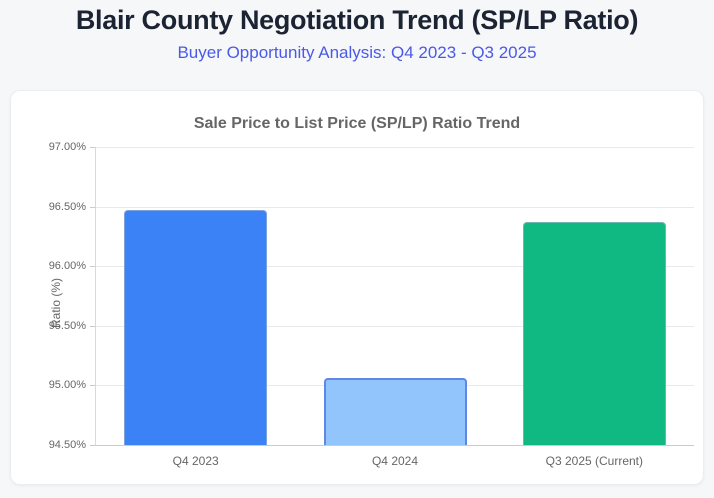 The height and width of the screenshot is (498, 714). What do you see at coordinates (95, 296) in the screenshot?
I see `y-axis-line` at bounding box center [95, 296].